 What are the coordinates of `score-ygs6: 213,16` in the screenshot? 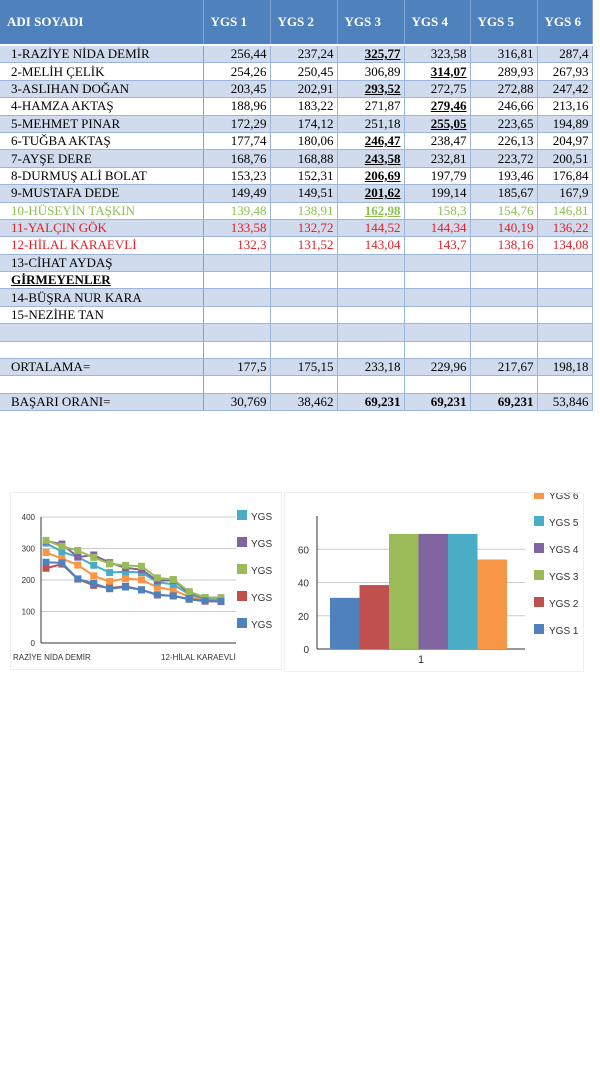 It's located at (565, 106).